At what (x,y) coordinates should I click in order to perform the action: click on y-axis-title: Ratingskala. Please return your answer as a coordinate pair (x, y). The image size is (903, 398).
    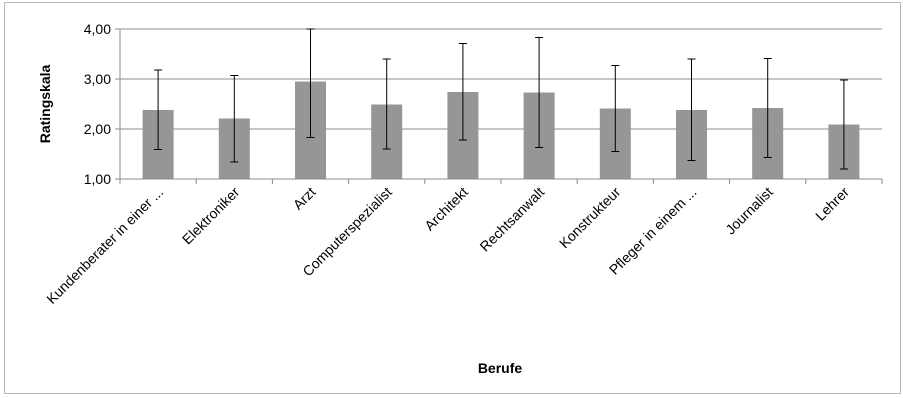
    Looking at the image, I should click on (45, 103).